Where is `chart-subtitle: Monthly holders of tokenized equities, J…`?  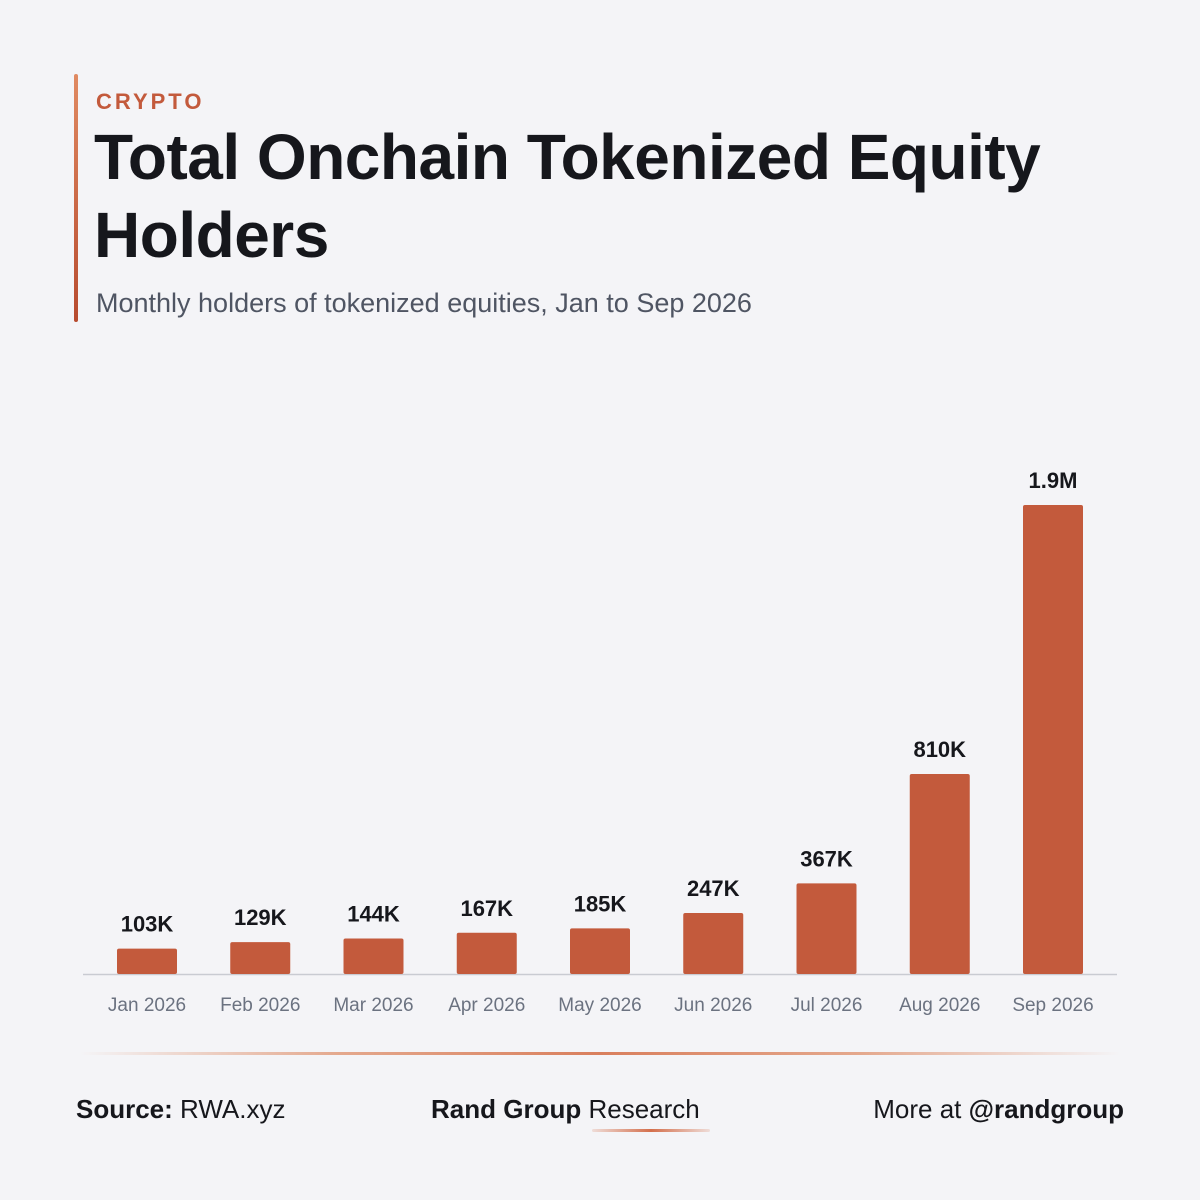
chart-subtitle: Monthly holders of tokenized equities, J… is located at coordinates (424, 303).